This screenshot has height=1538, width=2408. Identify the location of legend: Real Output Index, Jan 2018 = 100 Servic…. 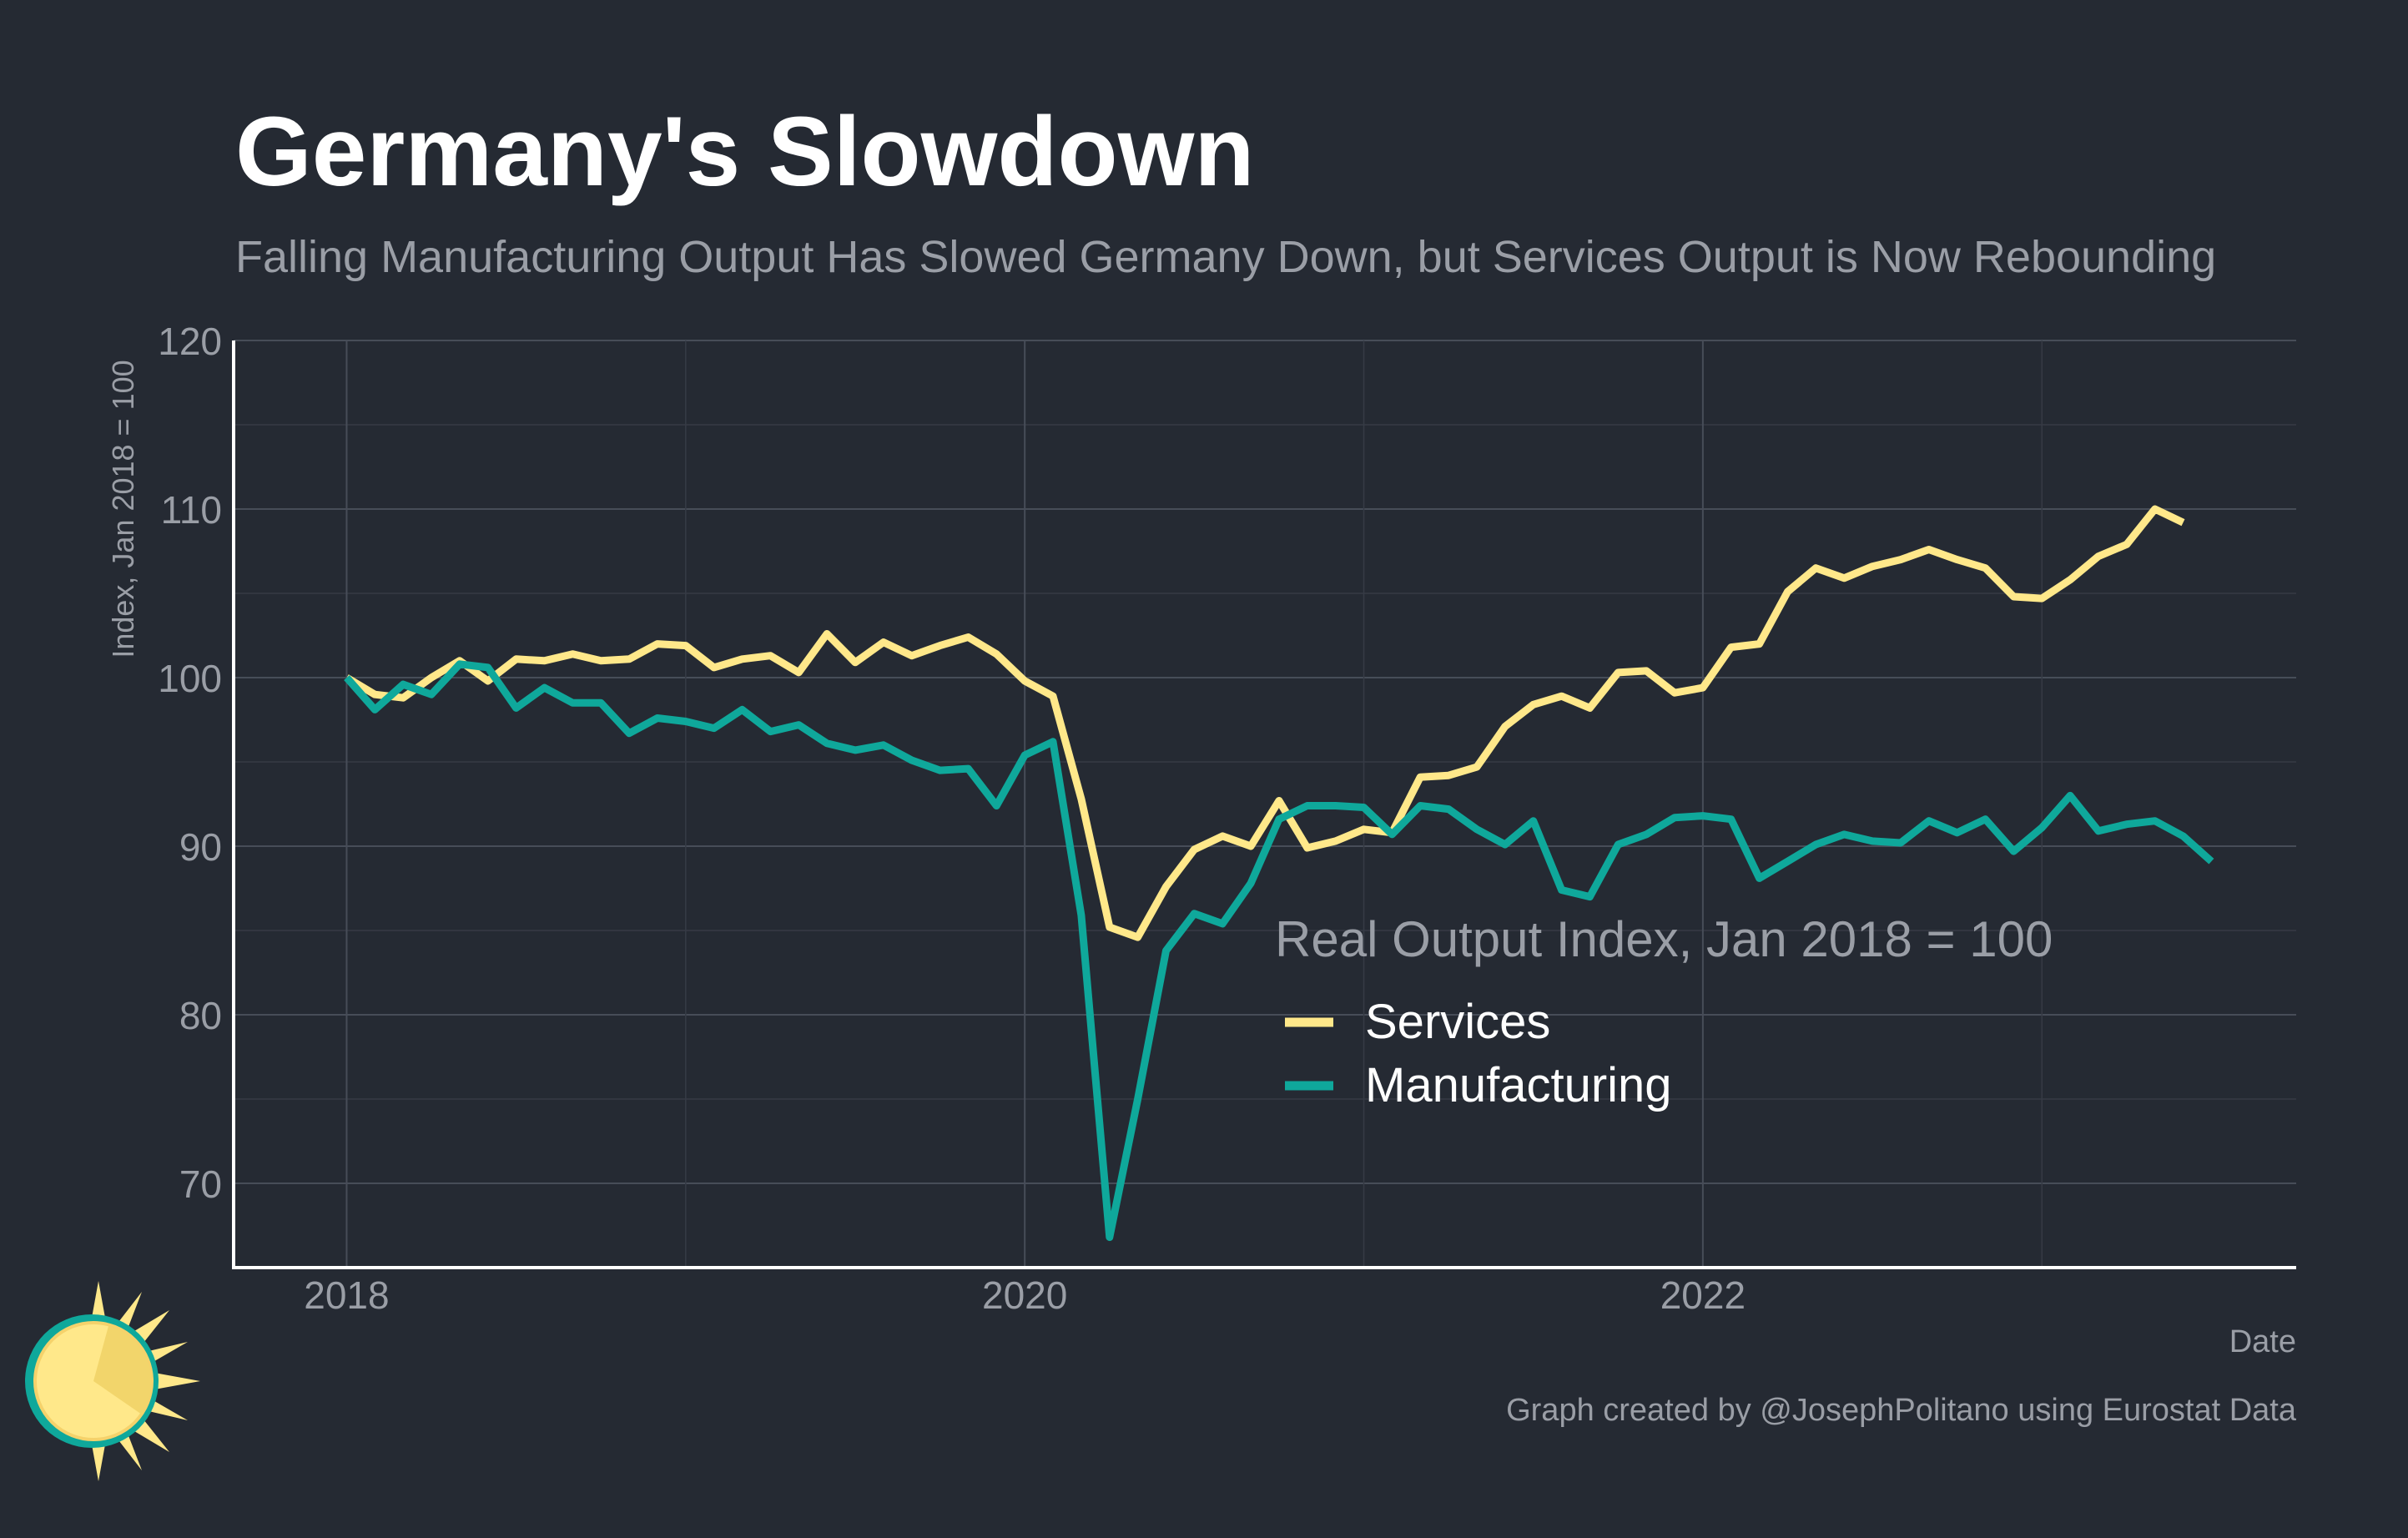
(1664, 1011).